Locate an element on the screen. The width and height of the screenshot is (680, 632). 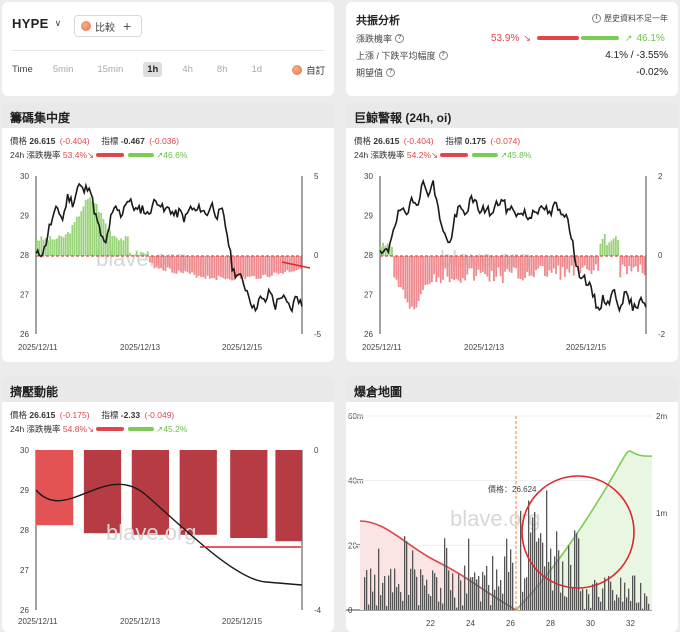
tab-15min: 15min is located at coordinates (110, 69).